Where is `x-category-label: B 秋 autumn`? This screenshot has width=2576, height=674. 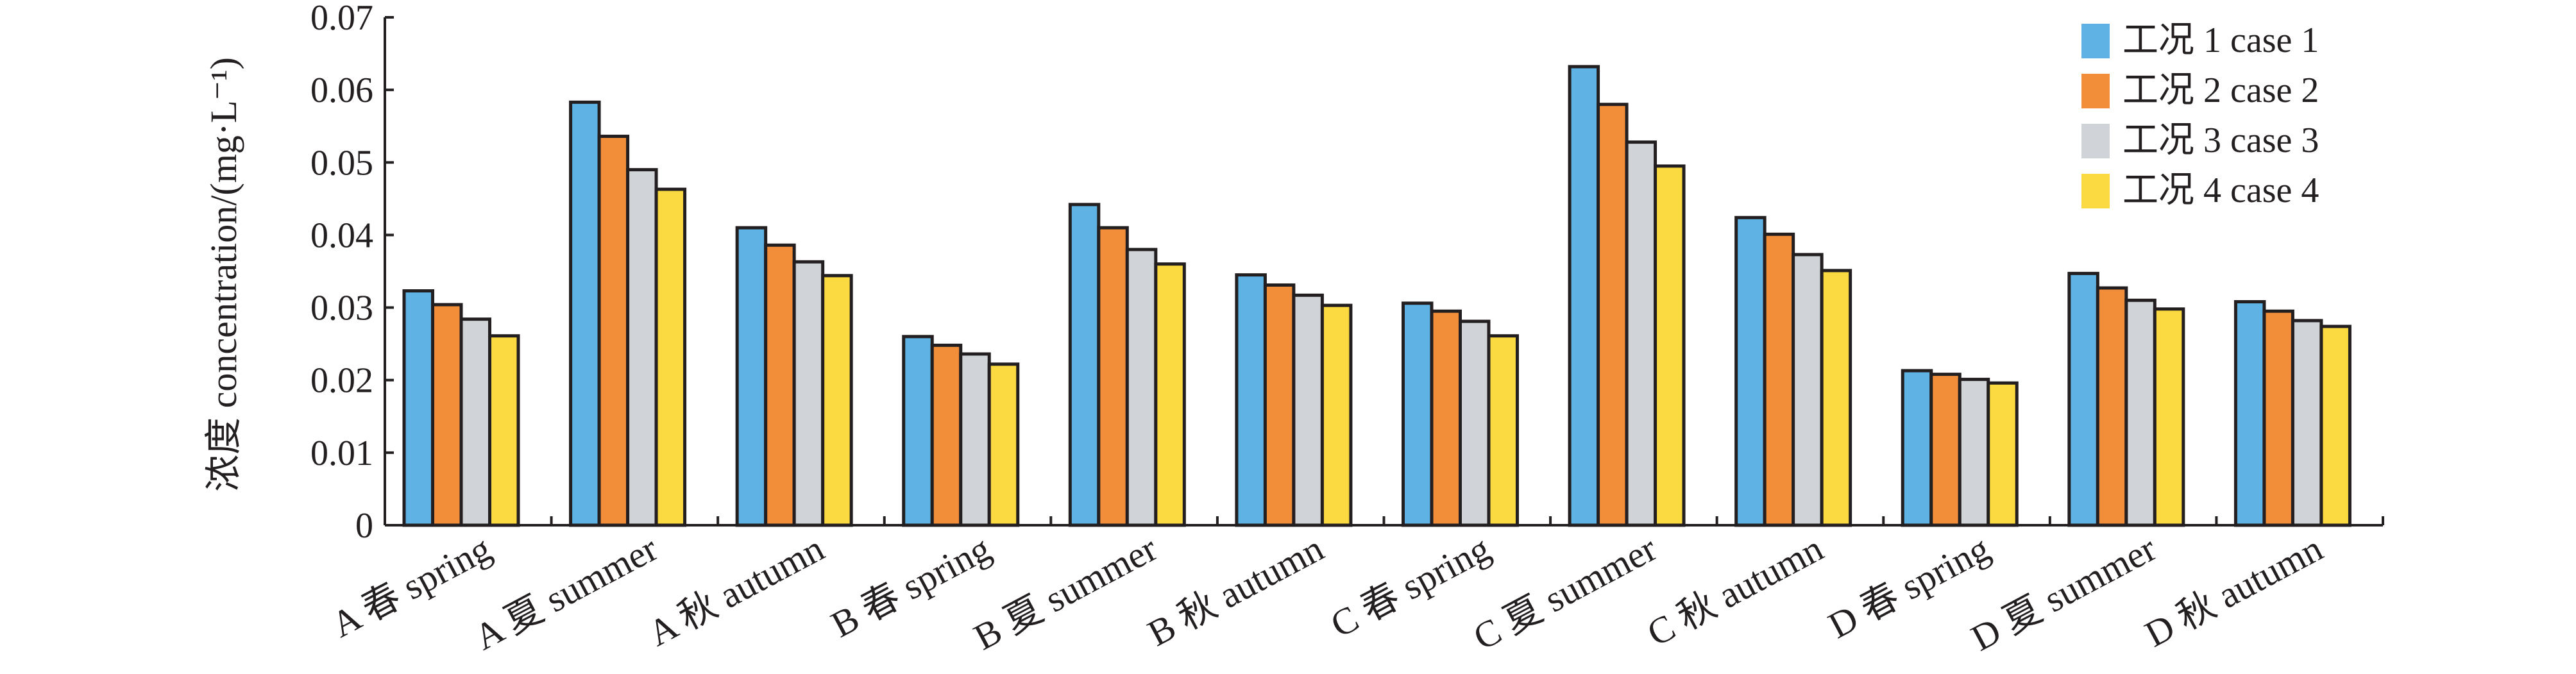 x-category-label: B 秋 autumn is located at coordinates (1235, 590).